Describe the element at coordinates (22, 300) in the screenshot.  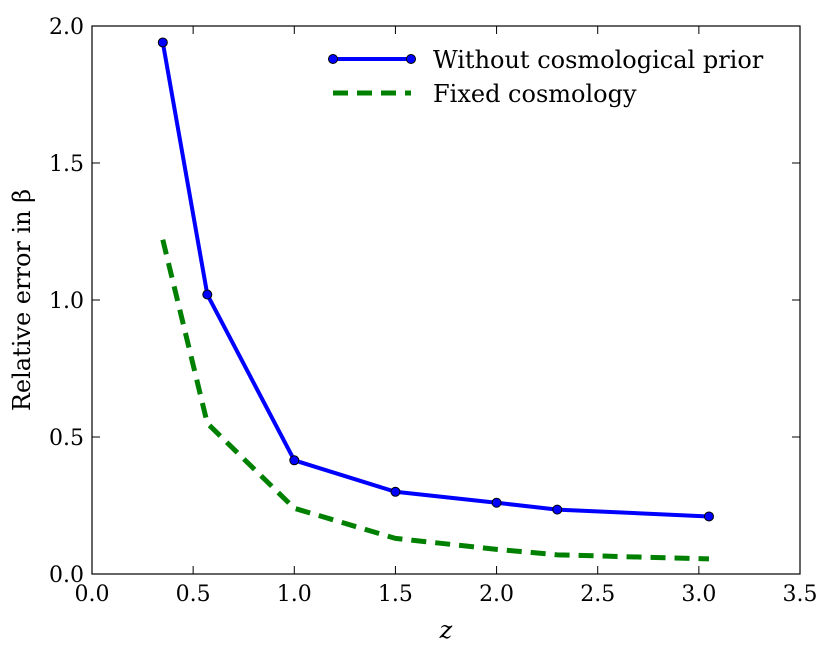
I see `y-axis-label: Relative error in β` at that location.